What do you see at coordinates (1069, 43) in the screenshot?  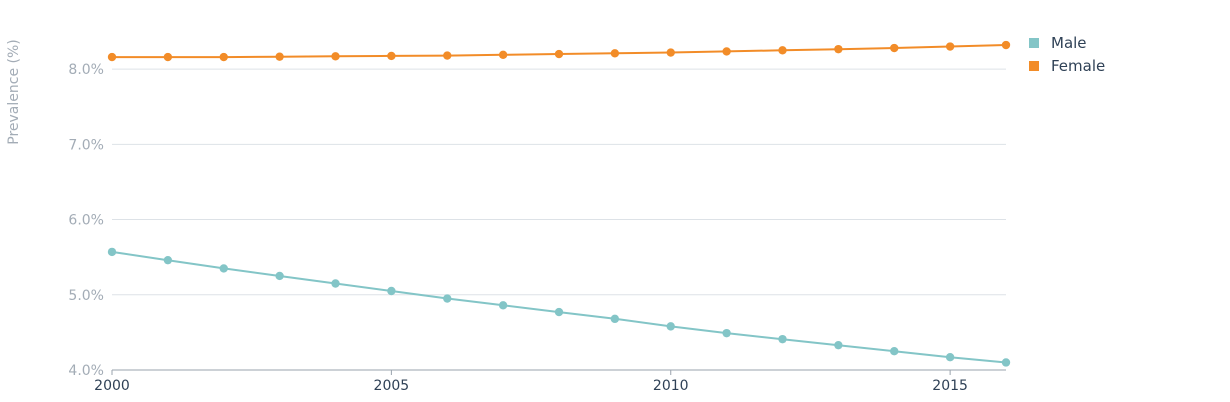 I see `legend-label-male: Male` at bounding box center [1069, 43].